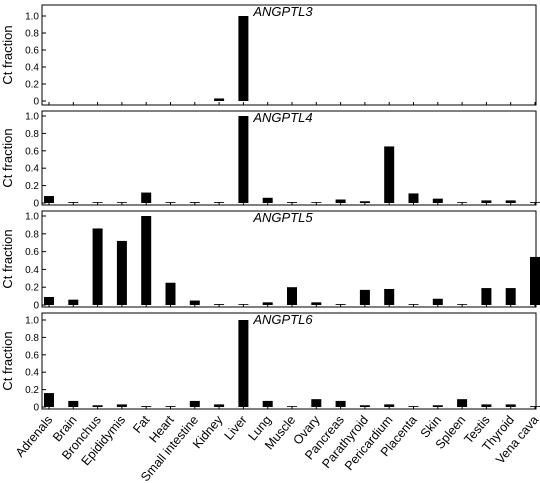 Image resolution: width=540 pixels, height=483 pixels. Describe the element at coordinates (282, 319) in the screenshot. I see `panel-title: ANGPTL6` at that location.